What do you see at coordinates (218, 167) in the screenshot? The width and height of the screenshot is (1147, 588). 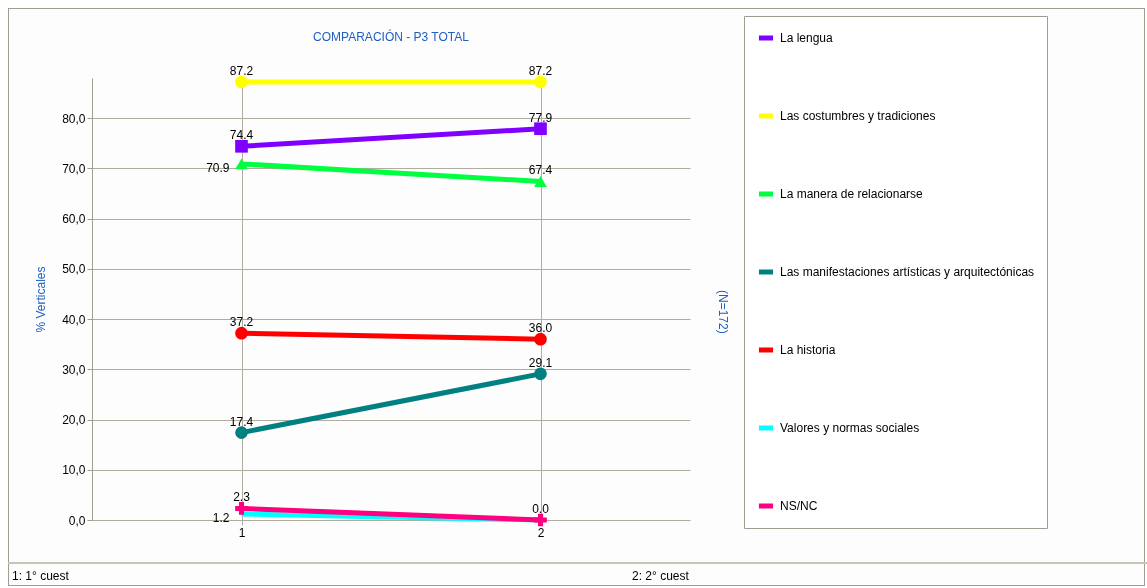 I see `data-label: 70.9` at bounding box center [218, 167].